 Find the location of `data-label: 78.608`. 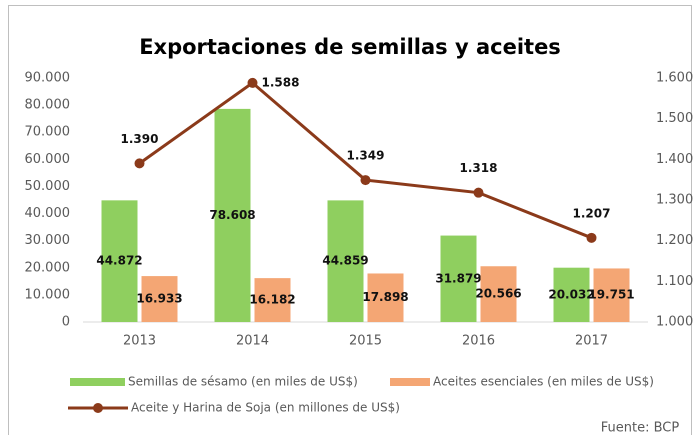

data-label: 78.608 is located at coordinates (232, 215).